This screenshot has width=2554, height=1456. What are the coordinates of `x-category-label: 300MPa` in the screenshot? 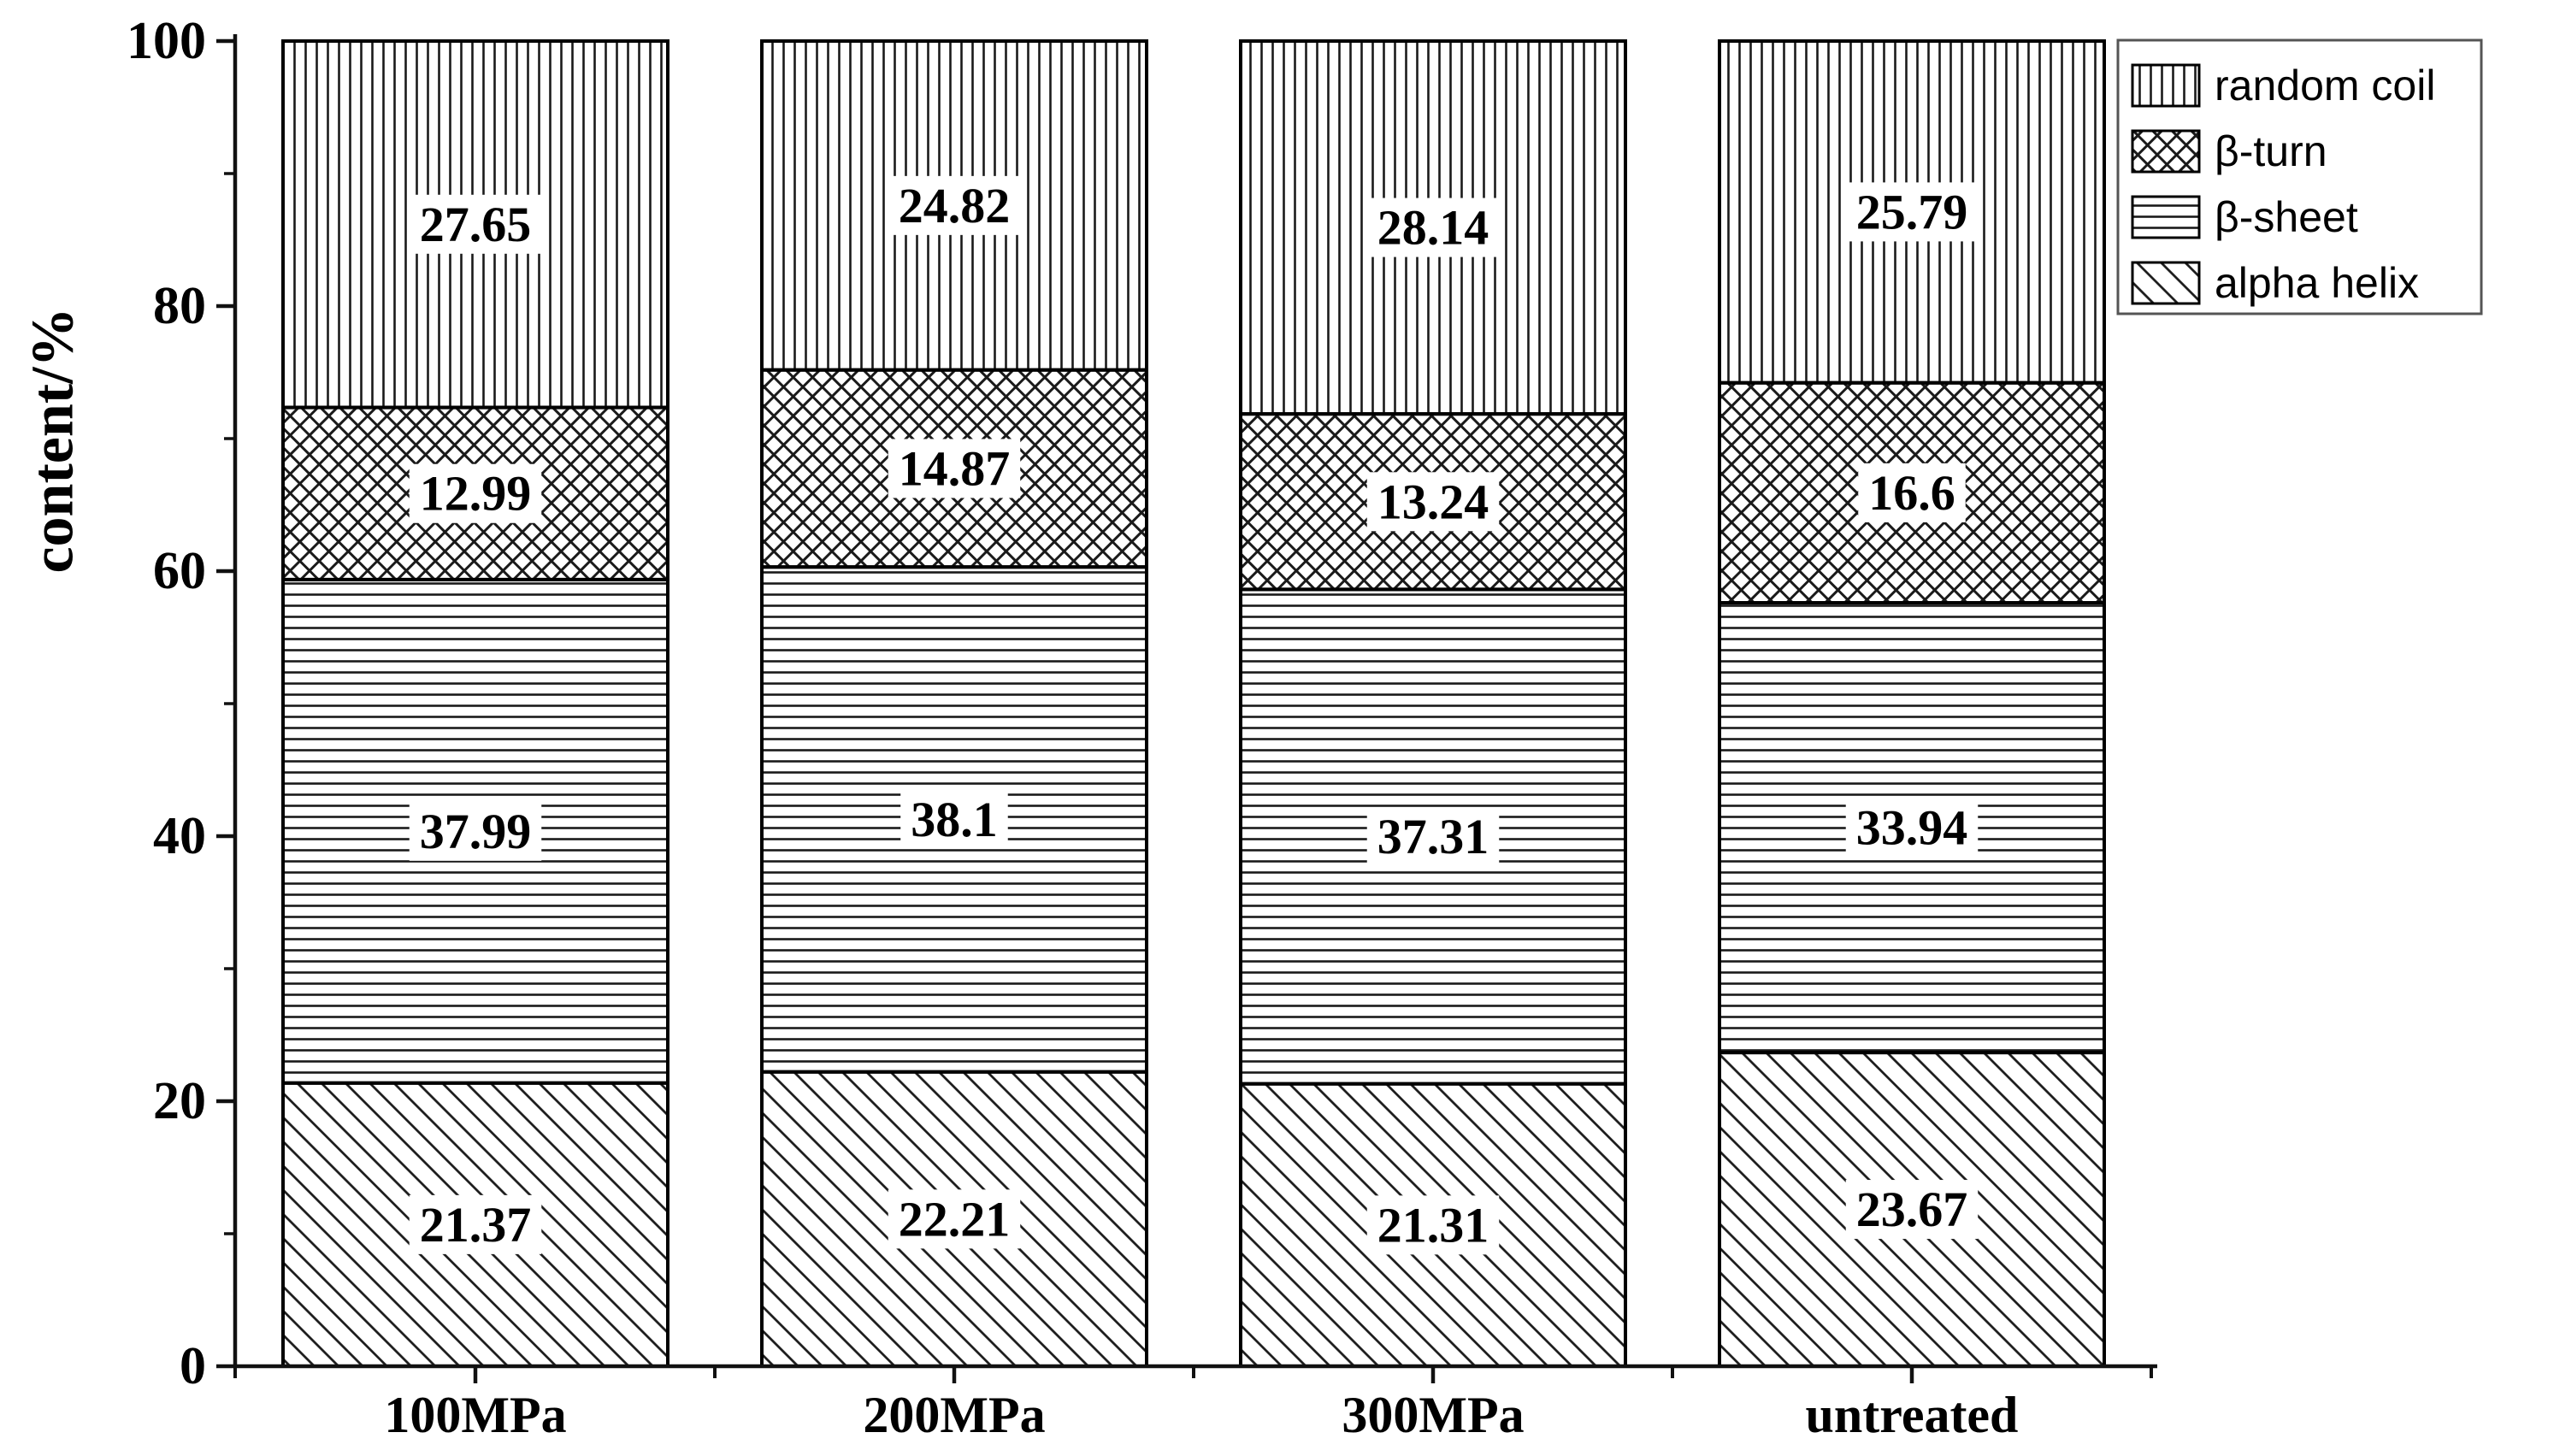 It's located at (1433, 1415).